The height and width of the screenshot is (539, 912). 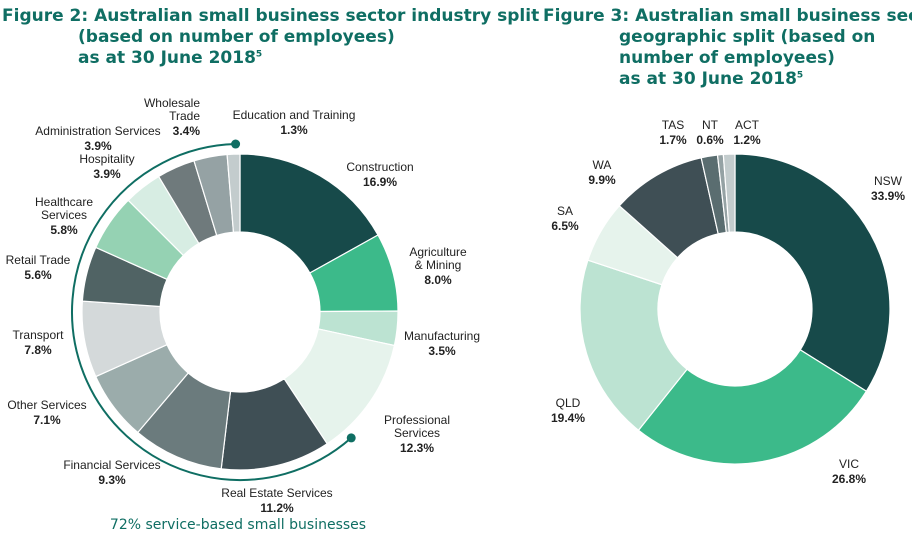 What do you see at coordinates (270, 58) in the screenshot?
I see `figure-2-title-line-3: as at 30 June 20185` at bounding box center [270, 58].